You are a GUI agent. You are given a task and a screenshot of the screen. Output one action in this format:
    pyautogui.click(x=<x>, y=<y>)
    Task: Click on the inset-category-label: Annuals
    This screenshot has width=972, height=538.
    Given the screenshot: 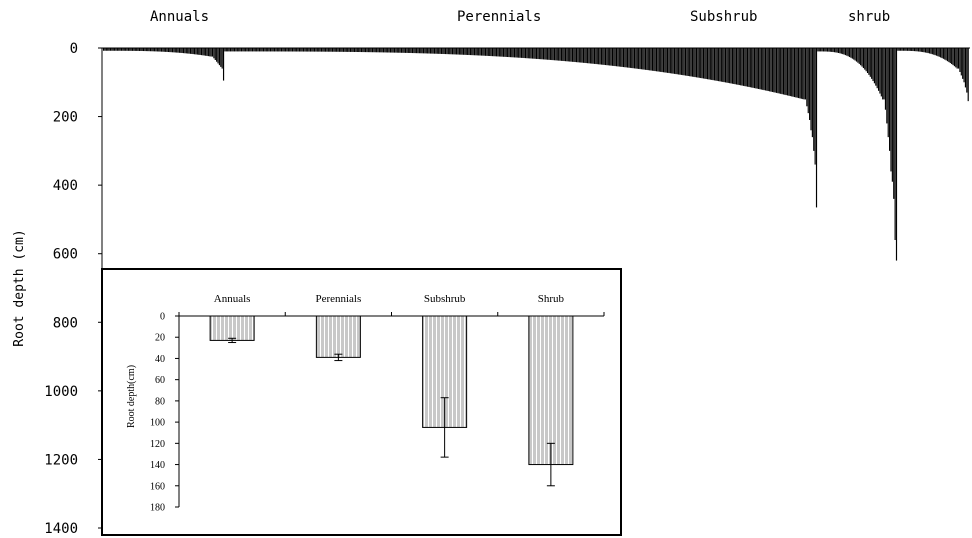 What is the action you would take?
    pyautogui.click(x=232, y=299)
    